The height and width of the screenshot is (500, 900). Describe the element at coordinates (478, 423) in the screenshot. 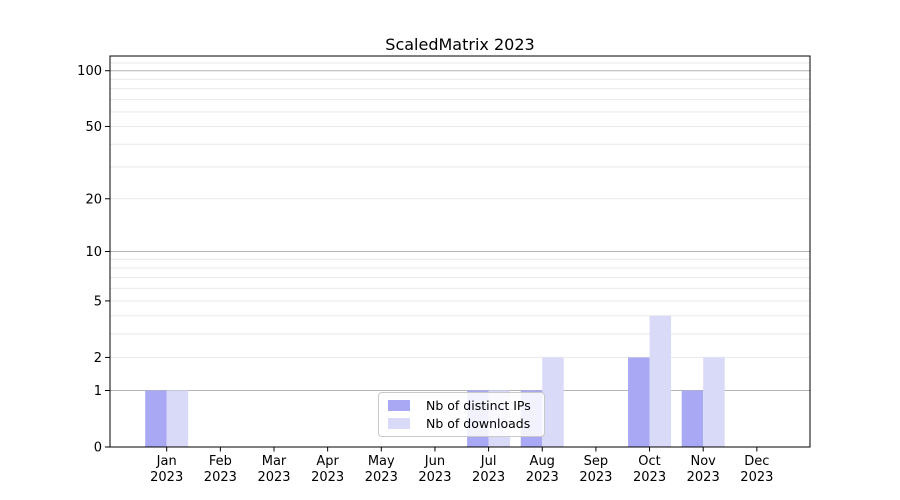

I see `legend-label-downloads: Nb of downloads` at that location.